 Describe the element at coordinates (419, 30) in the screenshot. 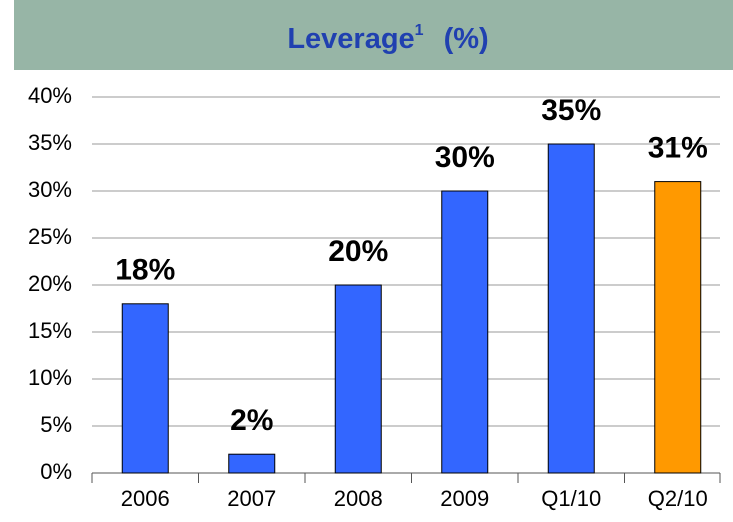

I see `title-note: 1` at that location.